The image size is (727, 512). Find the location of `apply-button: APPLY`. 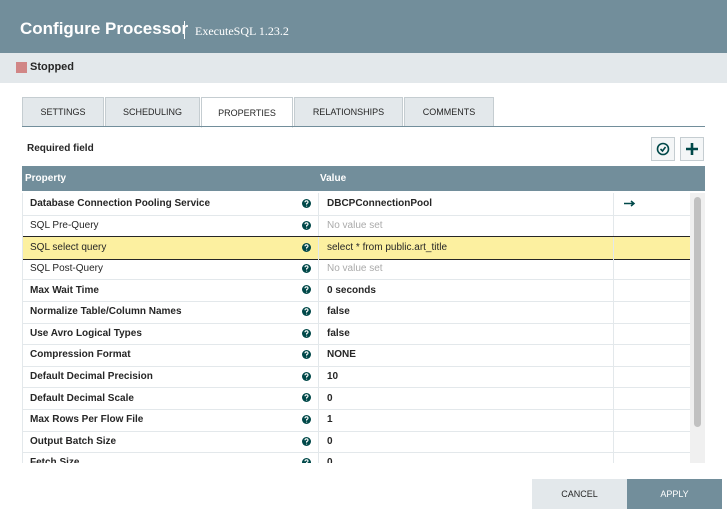

apply-button: APPLY is located at coordinates (674, 494).